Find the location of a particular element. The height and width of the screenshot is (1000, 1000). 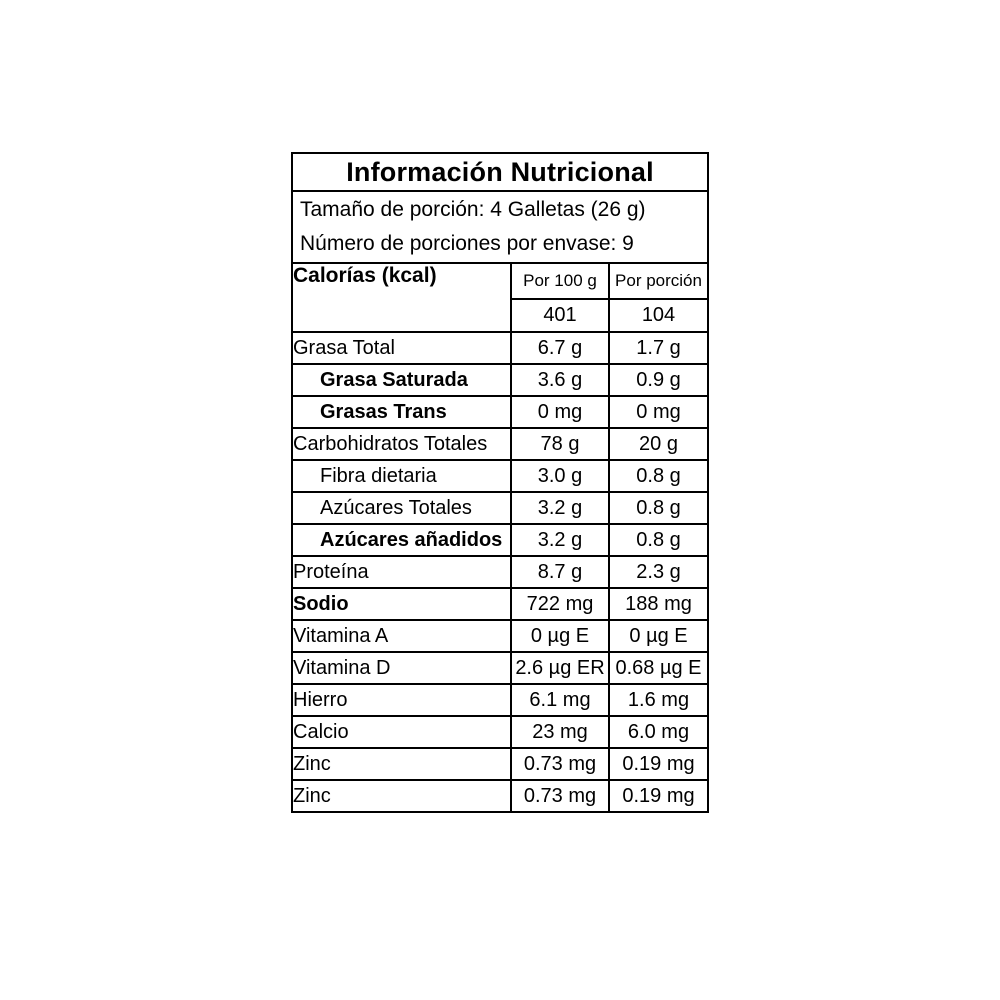

table-row: Grasa Saturada 3.6 g 0.9 g is located at coordinates (500, 380).